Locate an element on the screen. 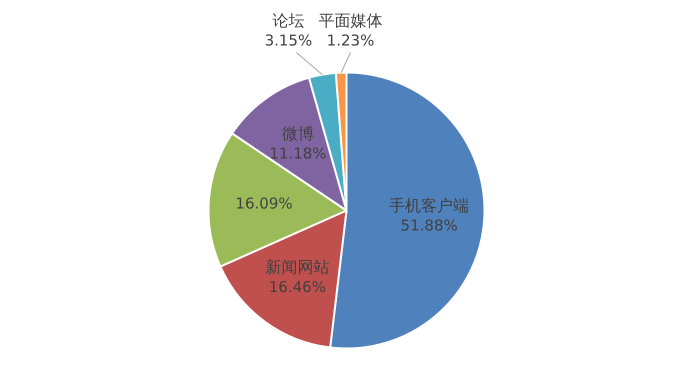 The width and height of the screenshot is (700, 369). data-label: 1.23% is located at coordinates (350, 41).